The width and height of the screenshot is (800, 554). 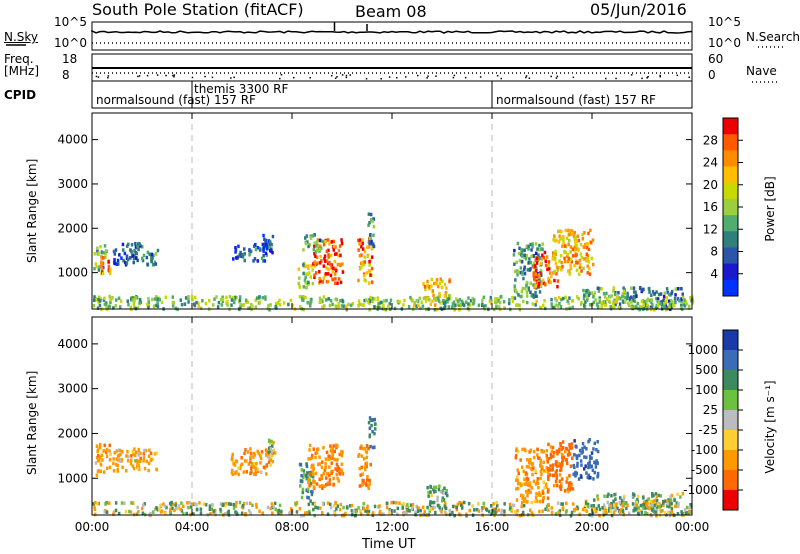 I want to click on nsearch-tick-bottom: 10^0, so click(x=724, y=43).